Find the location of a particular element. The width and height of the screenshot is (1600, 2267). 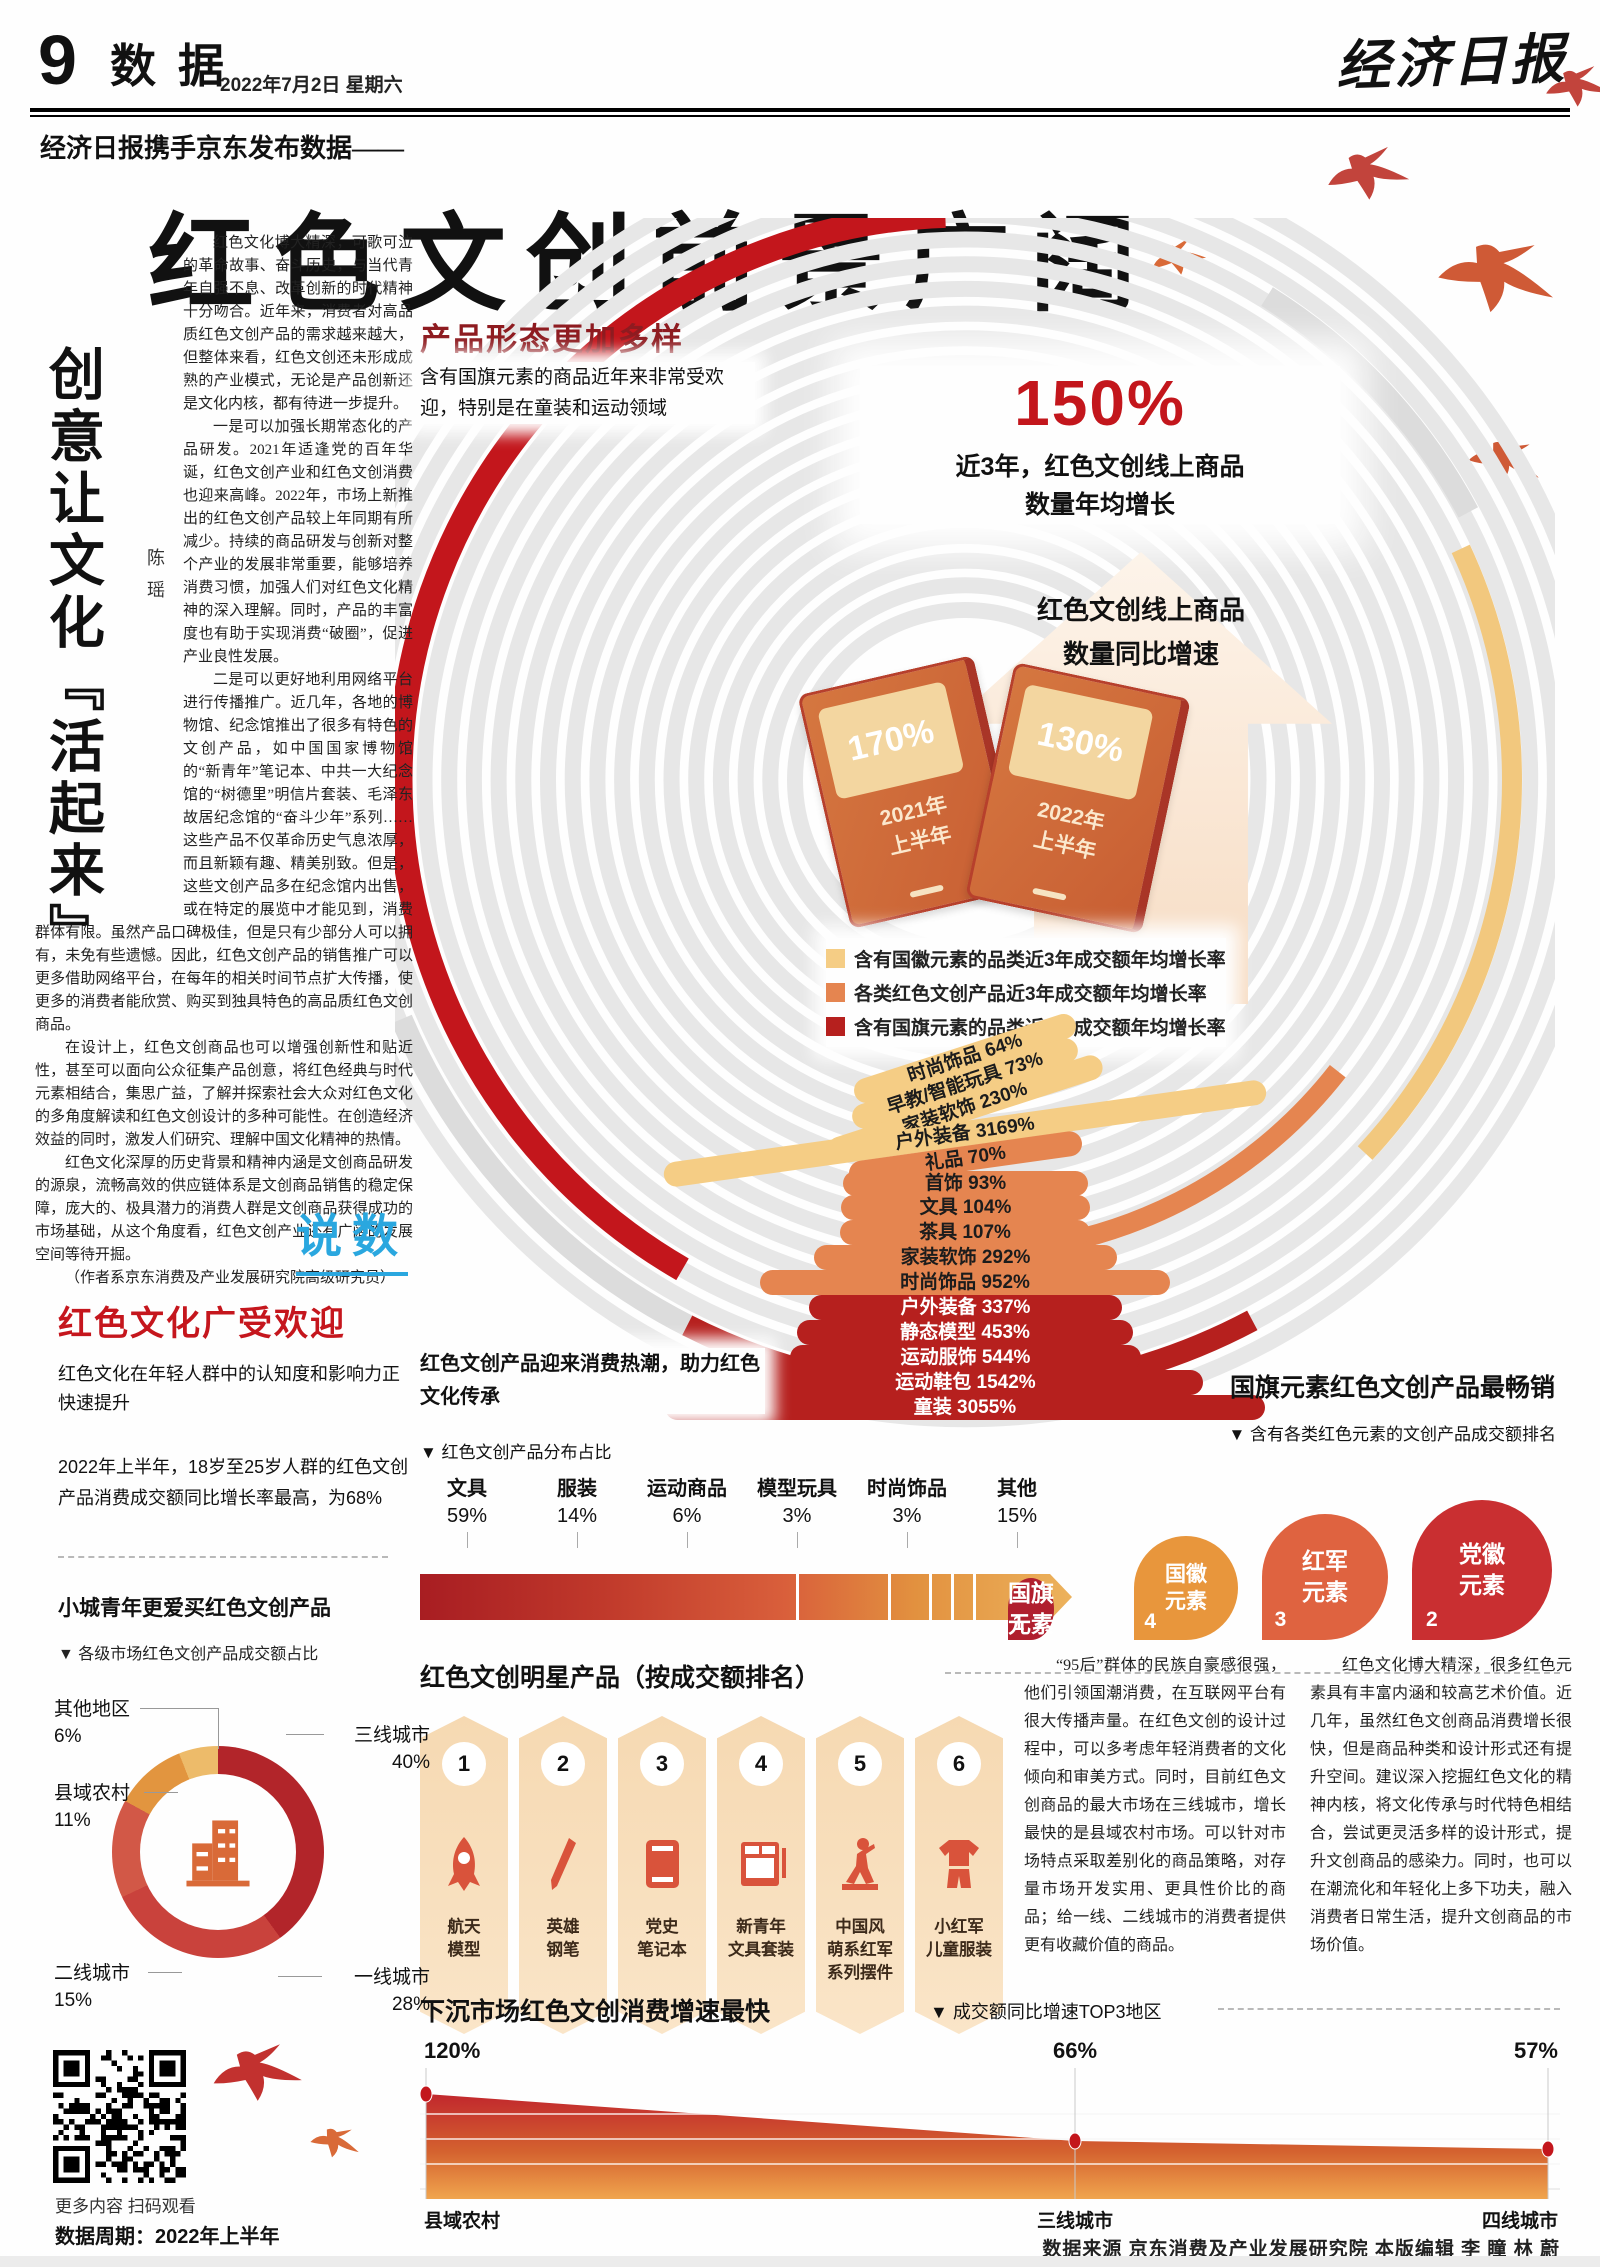

flag-rank-caption: ▼ 含有各类红色元素的文创产品成交额排名 is located at coordinates (1392, 1434).